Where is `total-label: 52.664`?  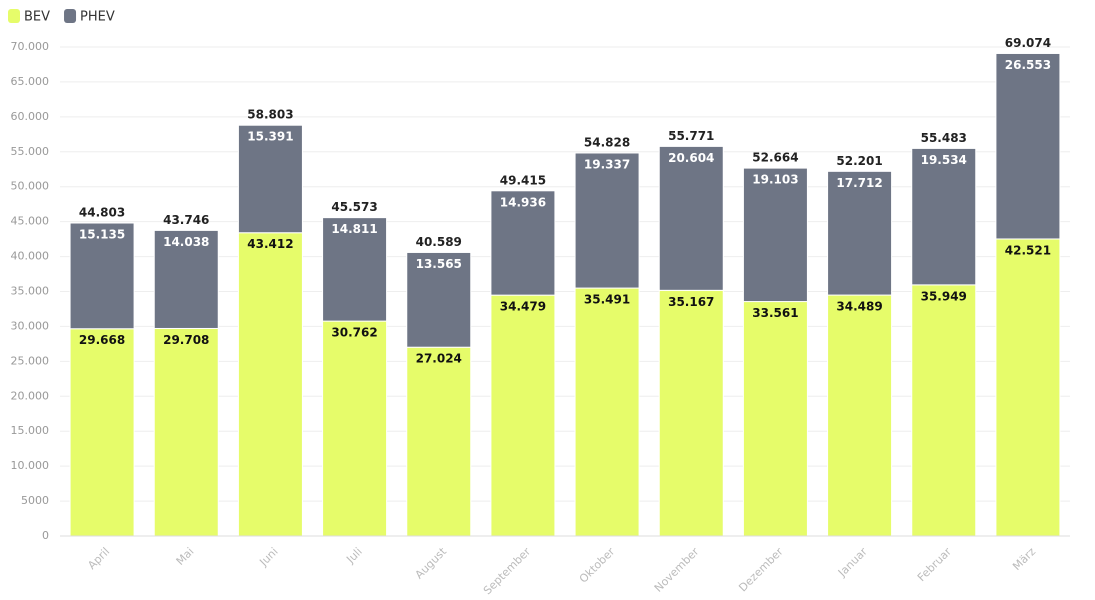 total-label: 52.664 is located at coordinates (775, 158).